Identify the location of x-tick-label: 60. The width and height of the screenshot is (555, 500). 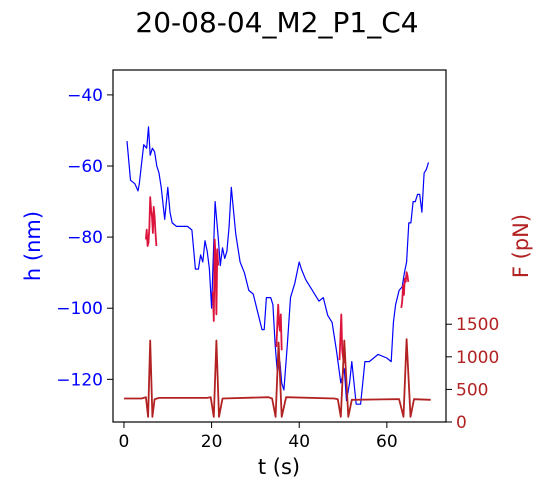
(387, 442).